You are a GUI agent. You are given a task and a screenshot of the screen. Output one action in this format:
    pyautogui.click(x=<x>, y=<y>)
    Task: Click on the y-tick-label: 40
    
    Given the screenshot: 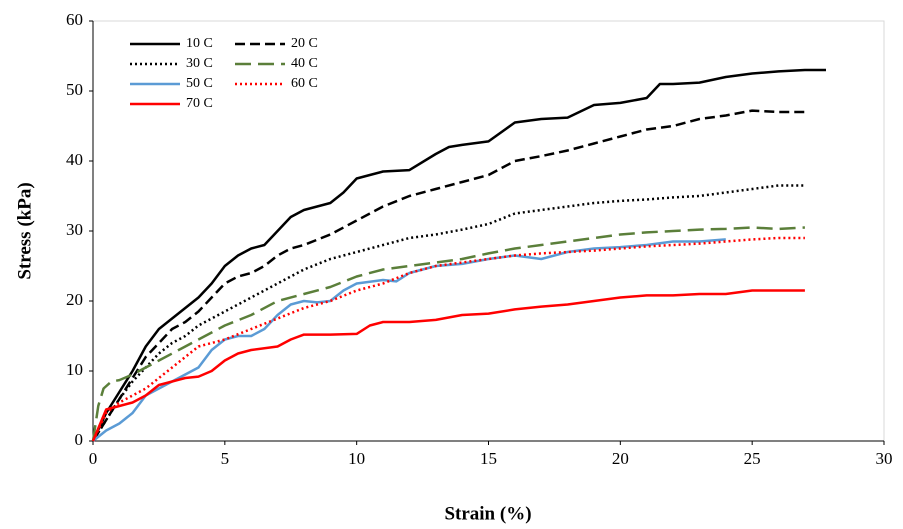 What is the action you would take?
    pyautogui.click(x=74, y=159)
    